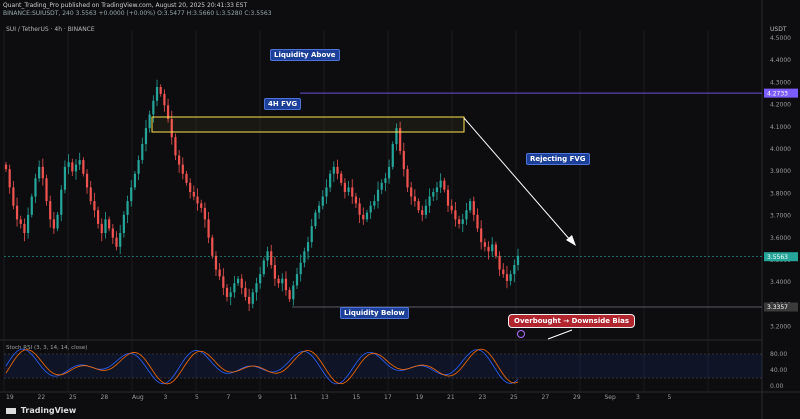 This screenshot has height=419, width=800. I want to click on price-tick-label: 3.9000, so click(780, 171).